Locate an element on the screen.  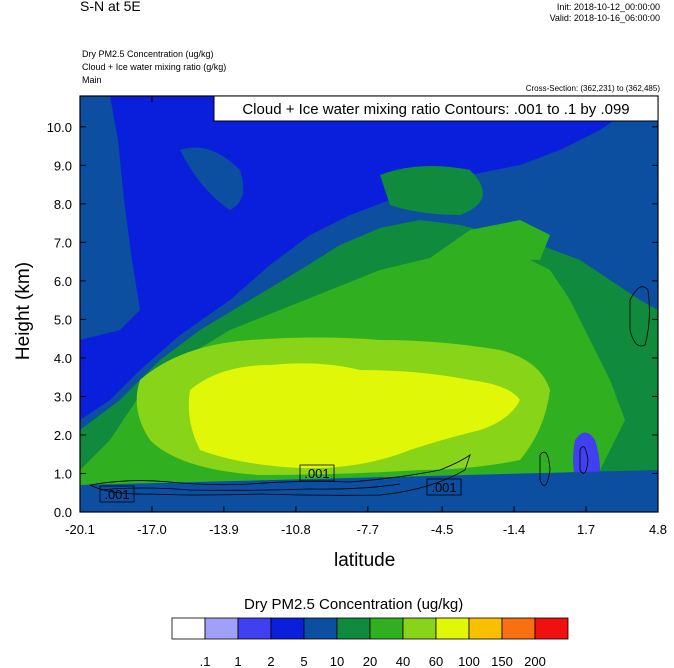
colorbar-label: 40 is located at coordinates (403, 661).